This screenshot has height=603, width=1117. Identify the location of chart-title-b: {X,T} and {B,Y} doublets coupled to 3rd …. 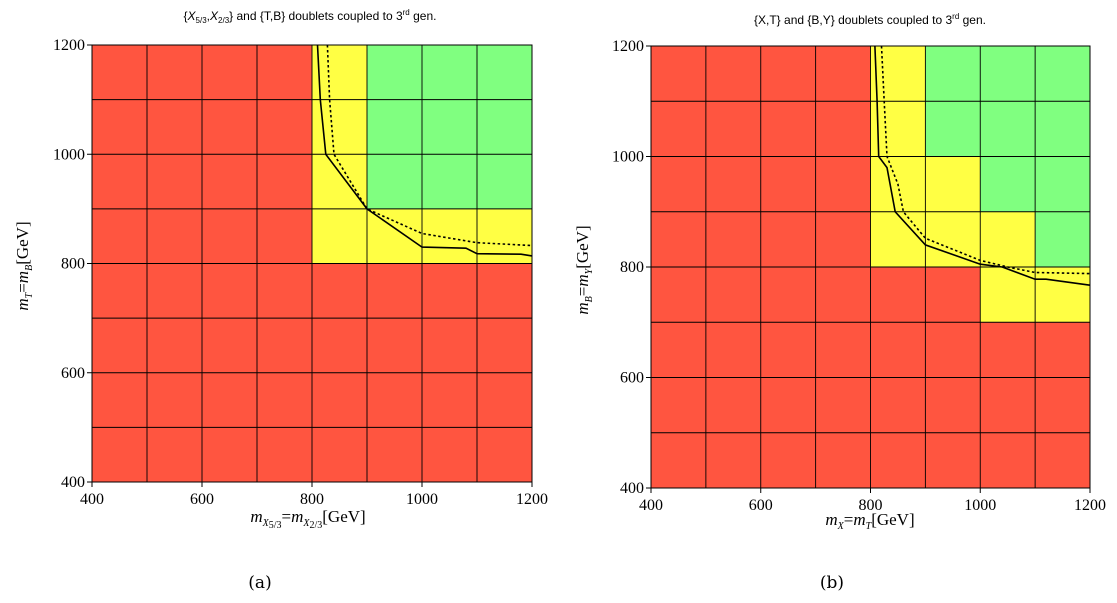
(870, 19).